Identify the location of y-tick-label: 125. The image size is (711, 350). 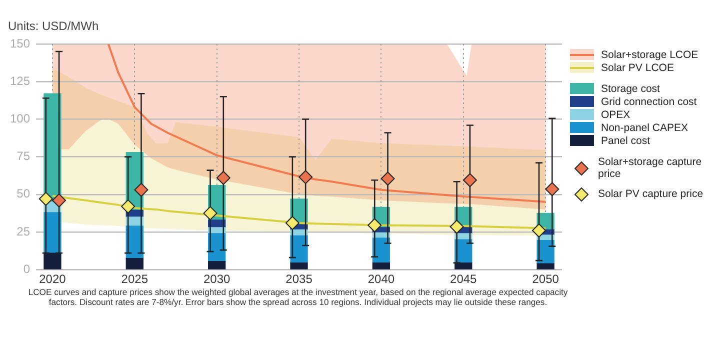
(20, 81).